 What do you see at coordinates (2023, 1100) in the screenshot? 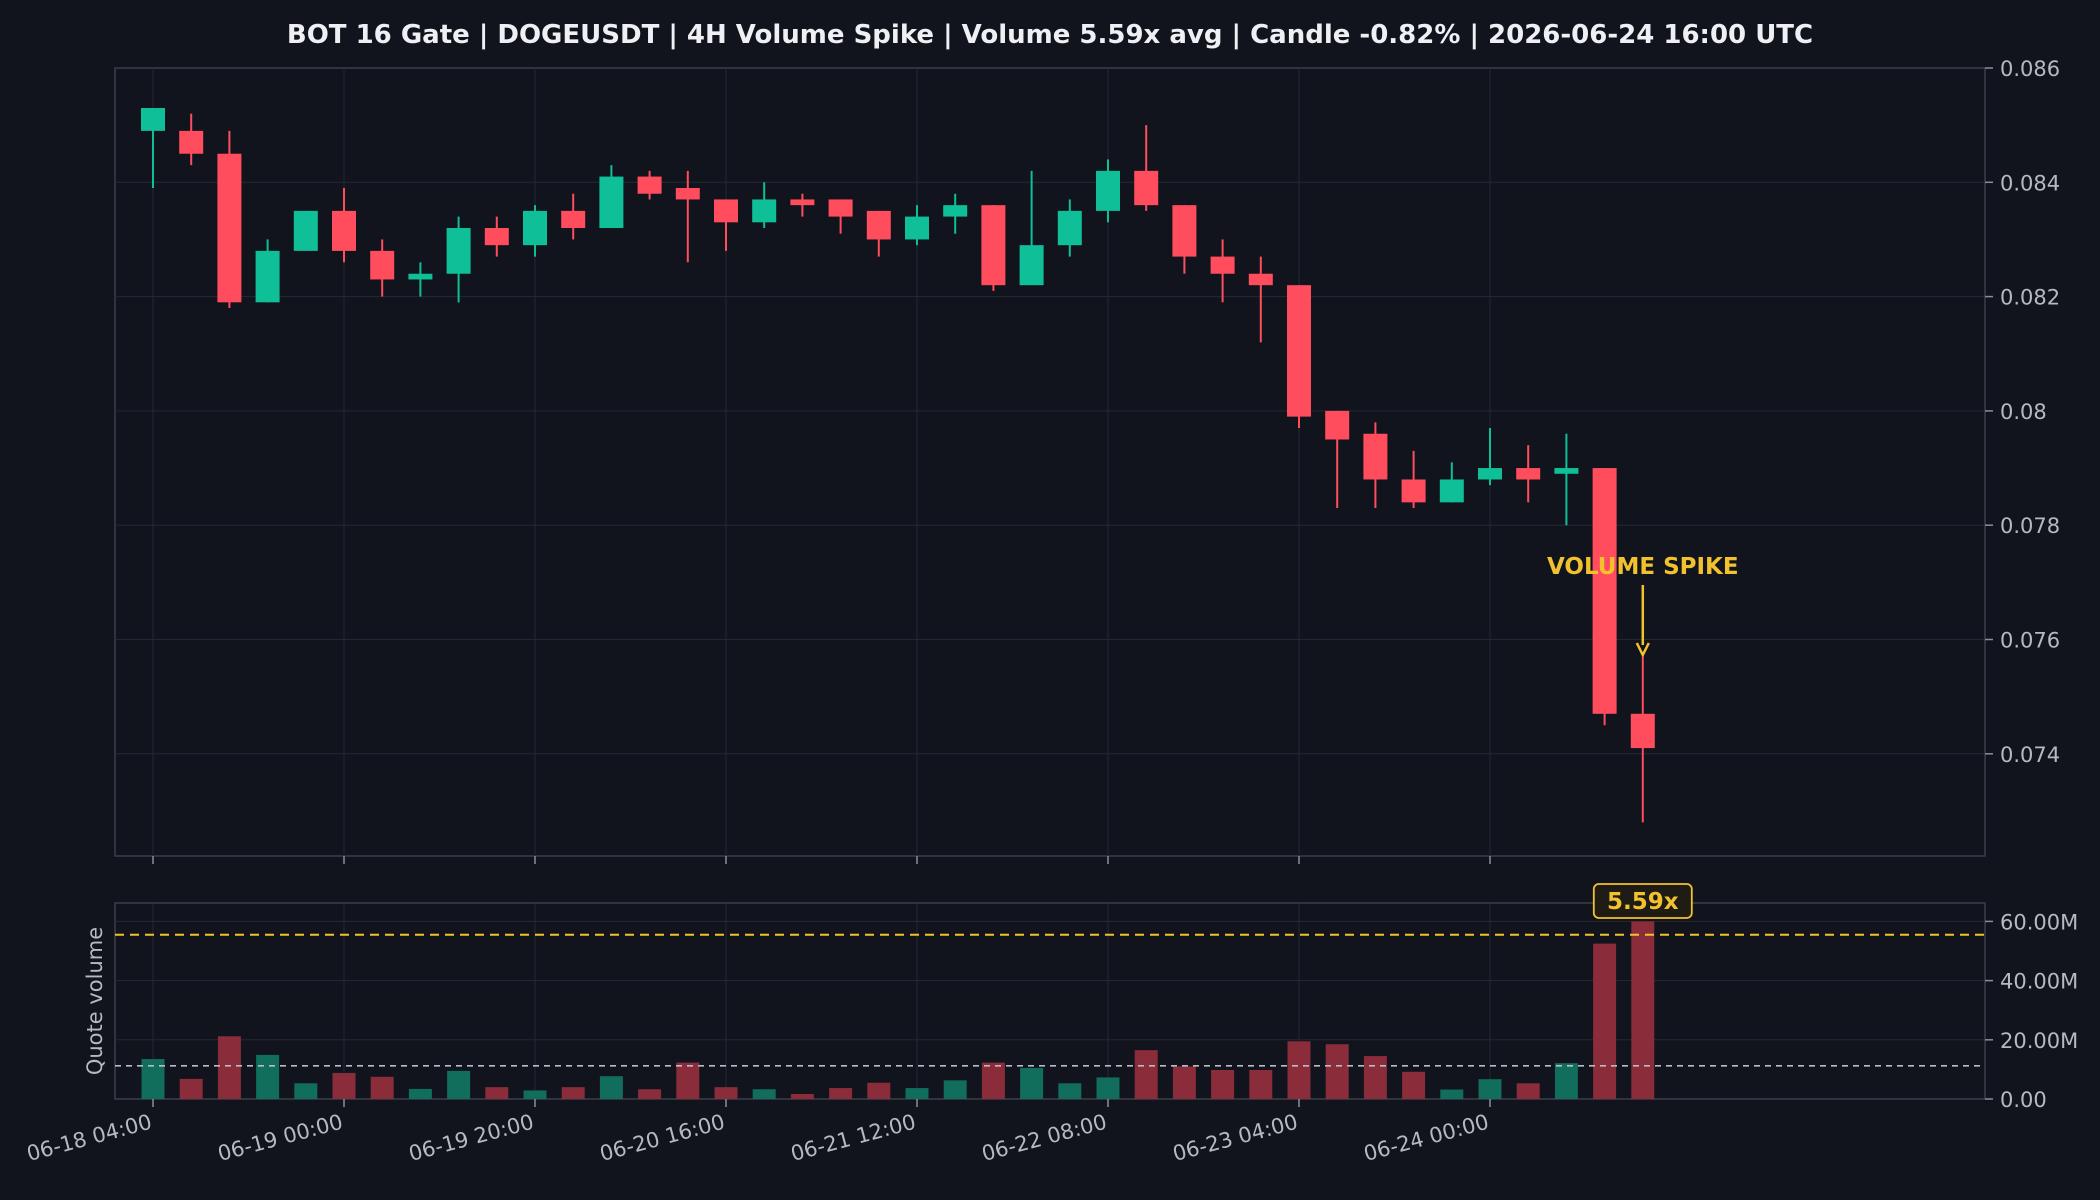
I see `volume-y-tick-label: 0.00` at bounding box center [2023, 1100].